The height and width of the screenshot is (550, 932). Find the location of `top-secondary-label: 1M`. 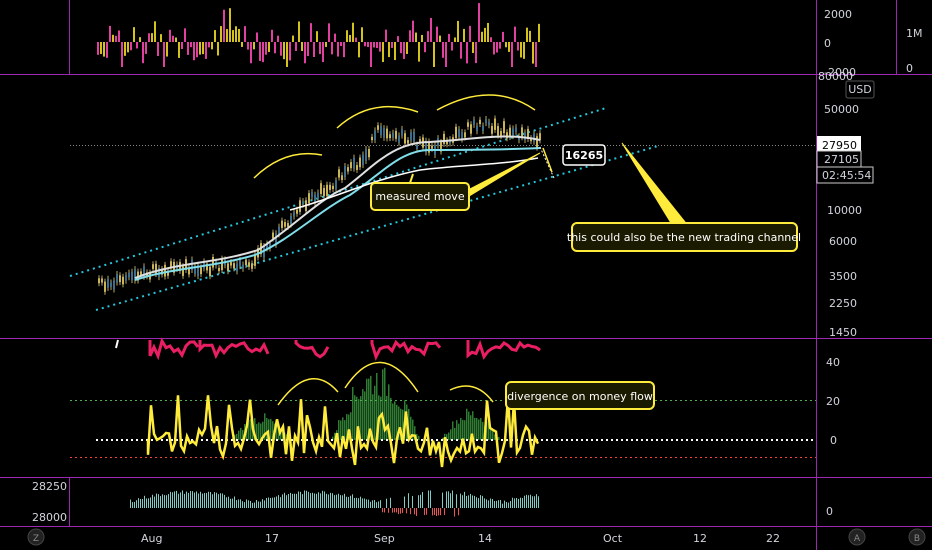

top-secondary-label: 1M is located at coordinates (914, 33).